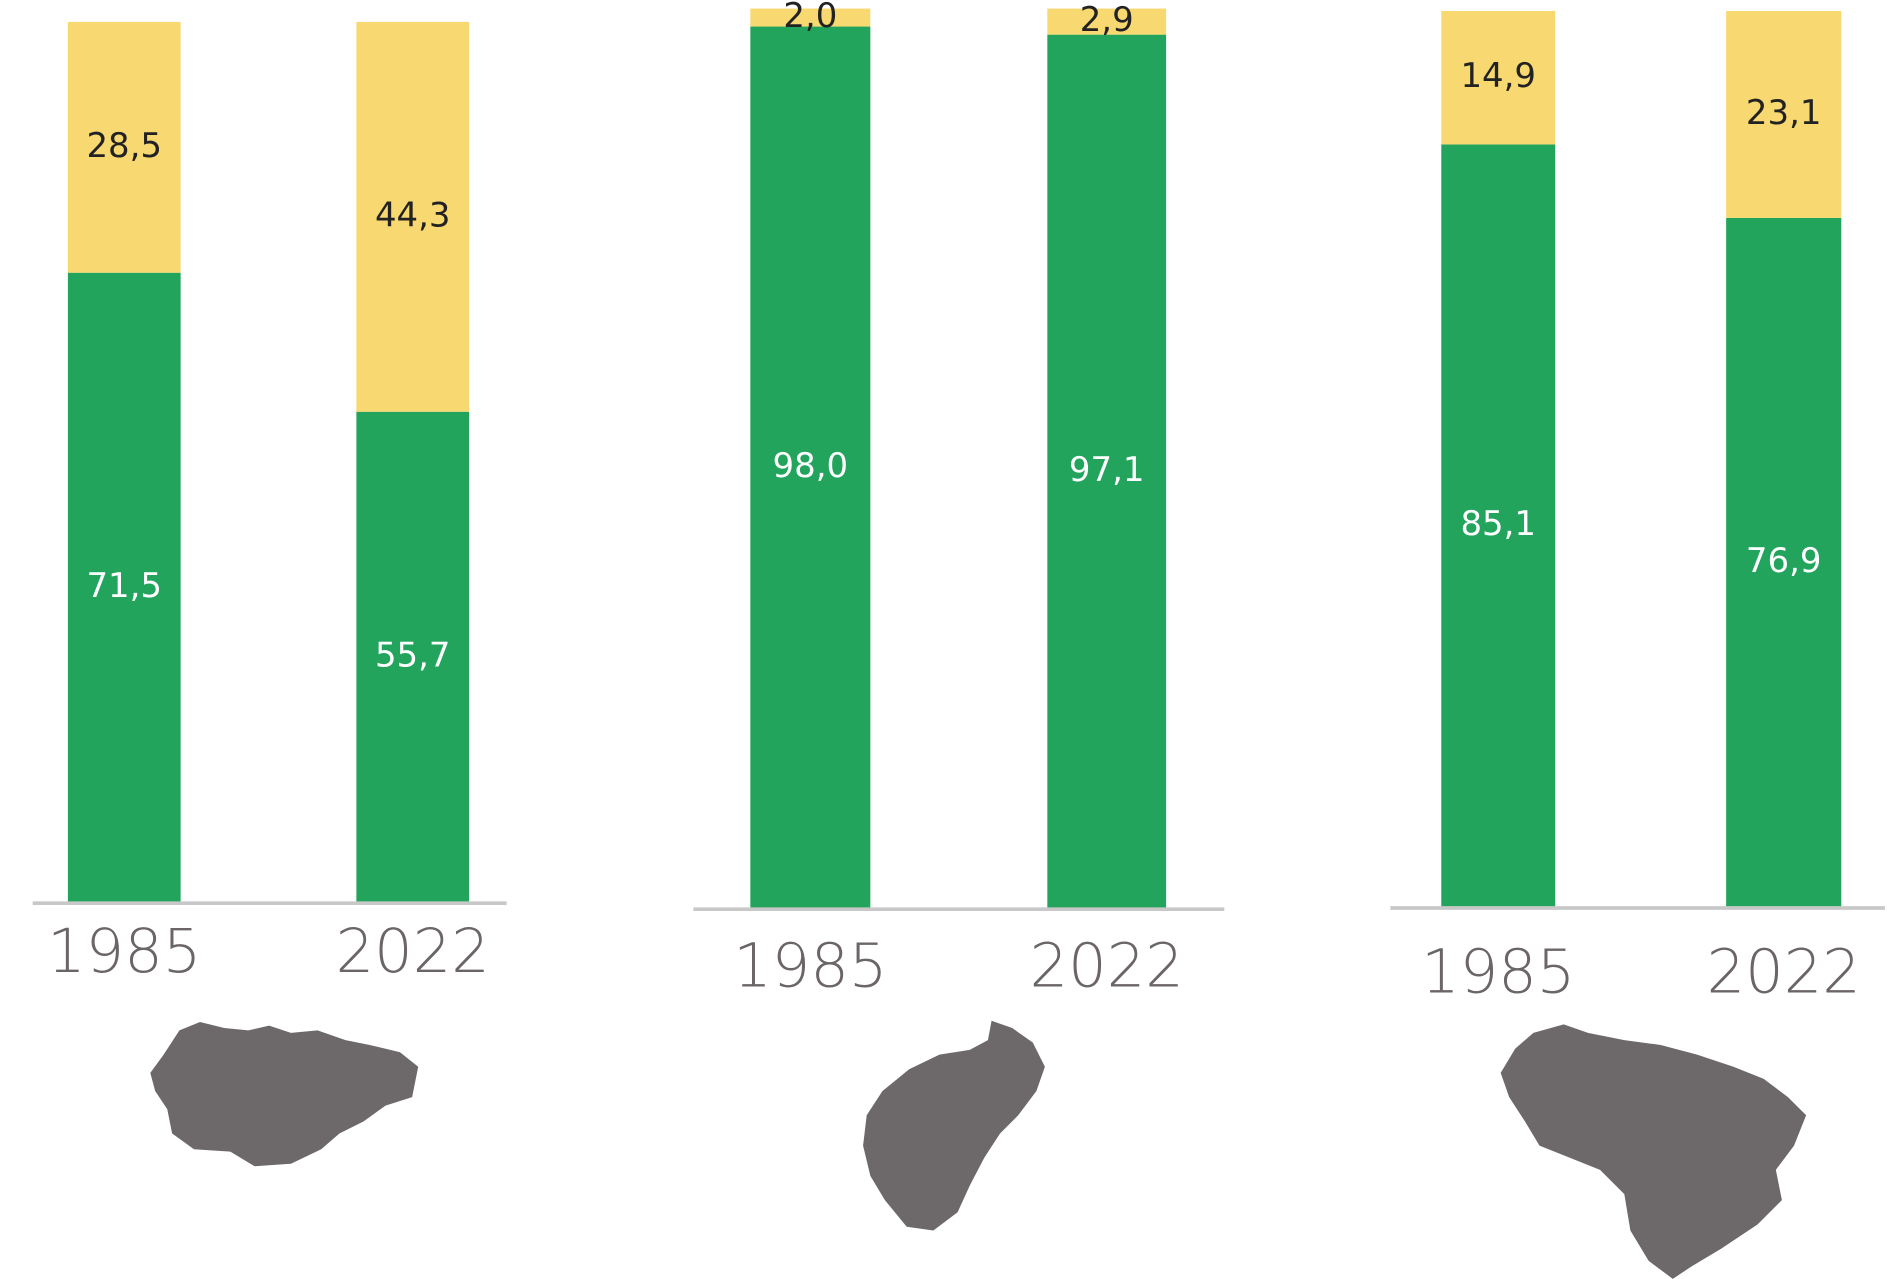 Image resolution: width=1891 pixels, height=1279 pixels. I want to click on value-label: 97,1, so click(1107, 470).